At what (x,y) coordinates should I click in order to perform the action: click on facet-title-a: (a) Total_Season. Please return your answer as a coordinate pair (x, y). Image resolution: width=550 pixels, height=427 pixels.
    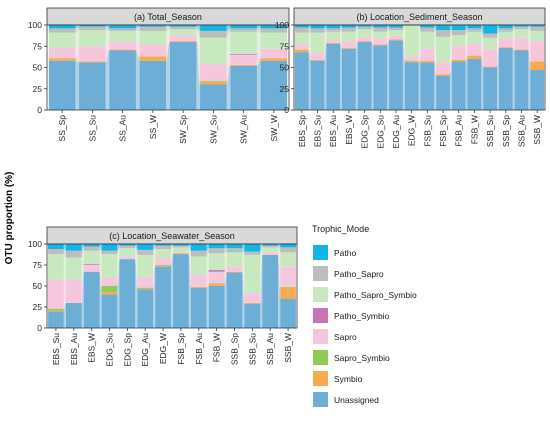
    Looking at the image, I should click on (168, 17).